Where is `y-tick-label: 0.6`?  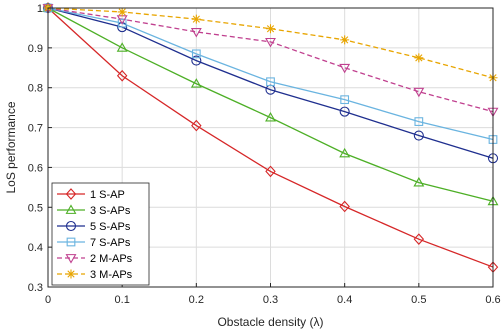
y-tick-label: 0.6 is located at coordinates (35, 168).